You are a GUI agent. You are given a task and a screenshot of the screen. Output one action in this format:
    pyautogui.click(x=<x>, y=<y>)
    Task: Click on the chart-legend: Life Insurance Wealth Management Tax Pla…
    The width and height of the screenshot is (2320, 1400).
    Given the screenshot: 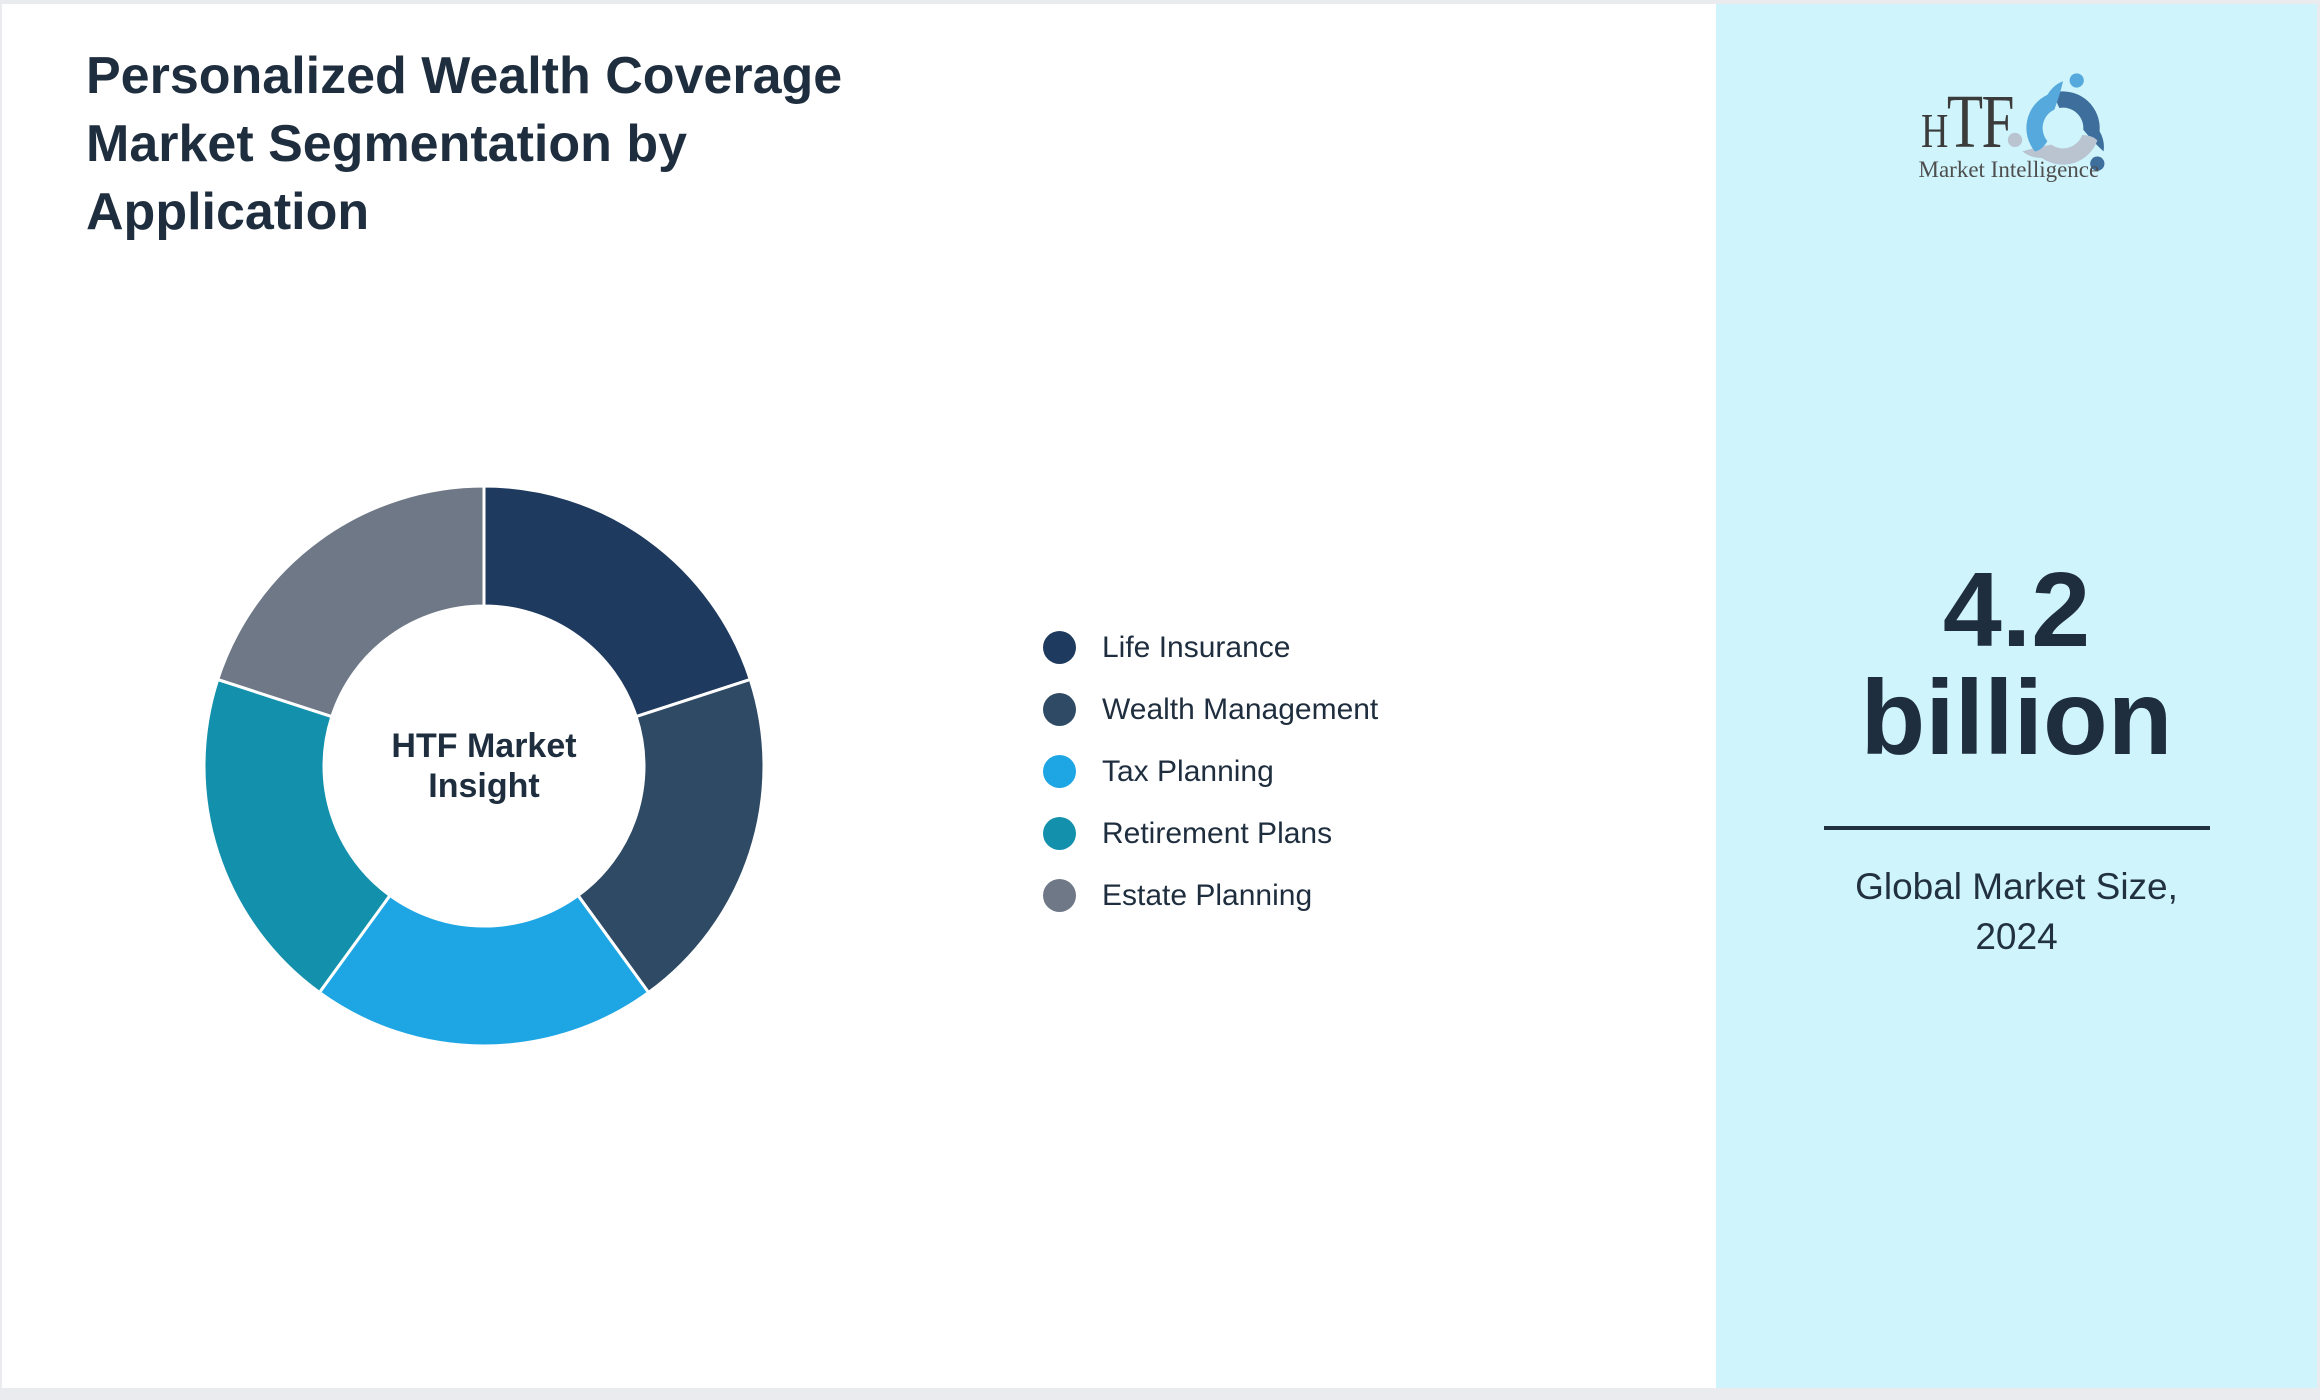 What is the action you would take?
    pyautogui.click(x=1210, y=771)
    